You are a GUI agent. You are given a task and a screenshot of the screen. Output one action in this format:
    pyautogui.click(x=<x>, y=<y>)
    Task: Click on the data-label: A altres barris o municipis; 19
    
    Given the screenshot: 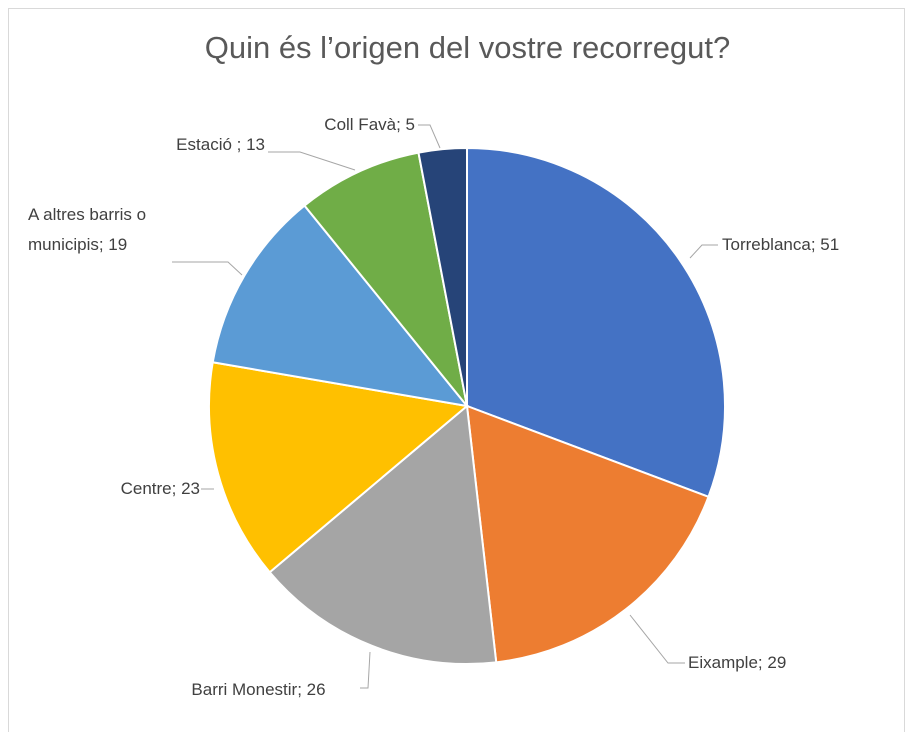 What is the action you would take?
    pyautogui.click(x=87, y=229)
    